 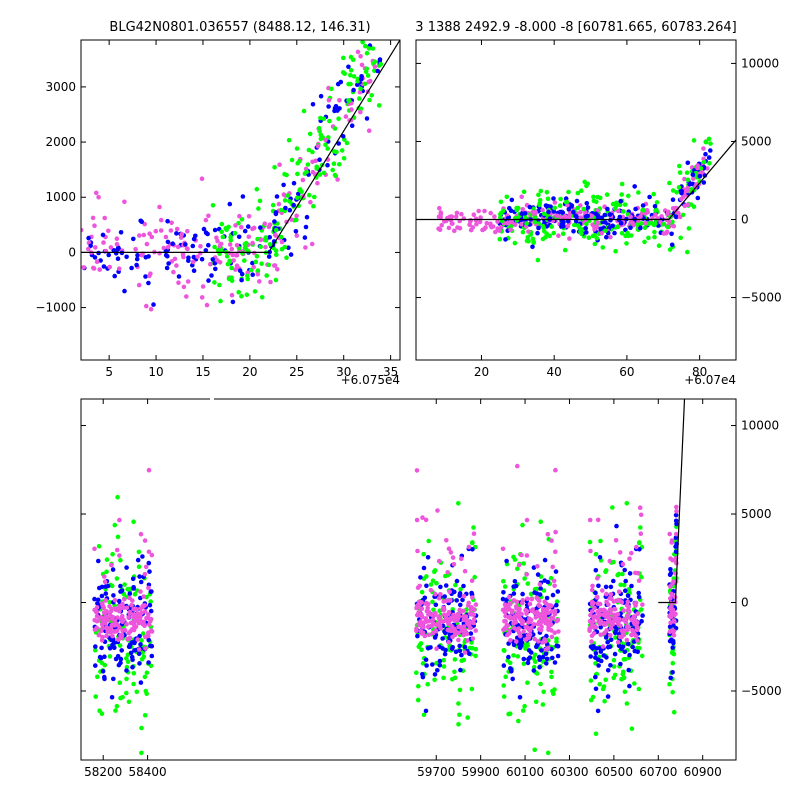 What do you see at coordinates (55, 308) in the screenshot?
I see `y-tick-label: −1000` at bounding box center [55, 308].